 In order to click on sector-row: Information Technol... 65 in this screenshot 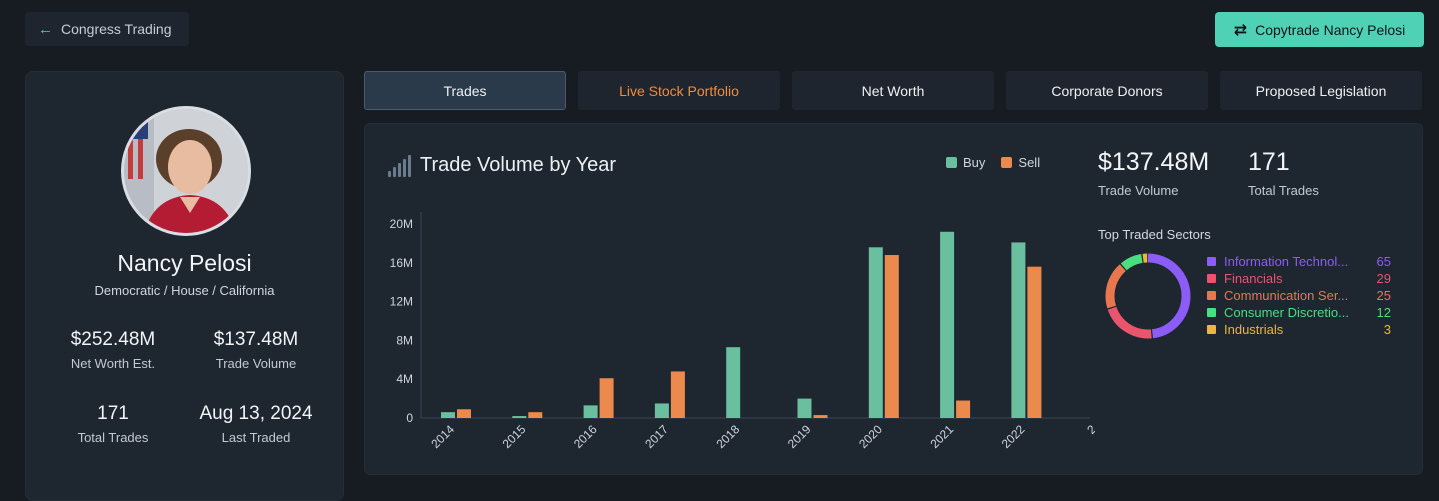, I will do `click(1299, 261)`.